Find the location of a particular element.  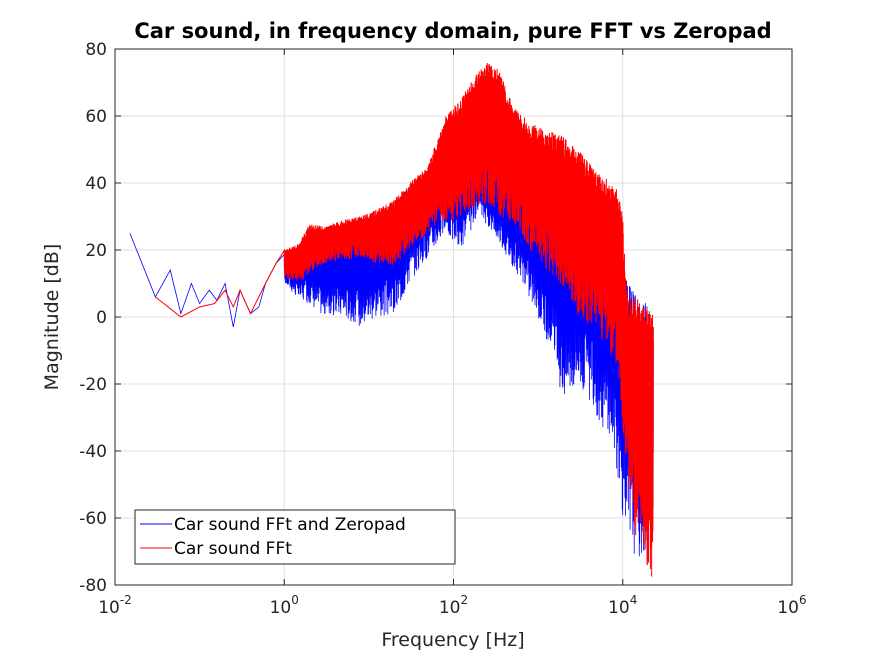

x-tick-labels: 10⁻² 10⁰ 10² 10⁴ 10⁶ is located at coordinates (452, 605).